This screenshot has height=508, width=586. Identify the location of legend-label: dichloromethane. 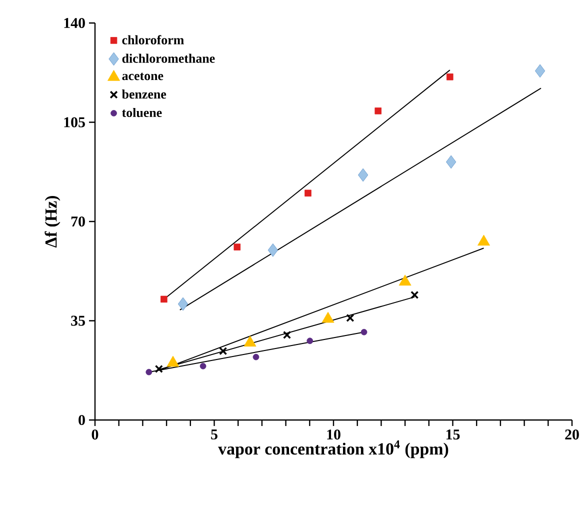
(168, 58).